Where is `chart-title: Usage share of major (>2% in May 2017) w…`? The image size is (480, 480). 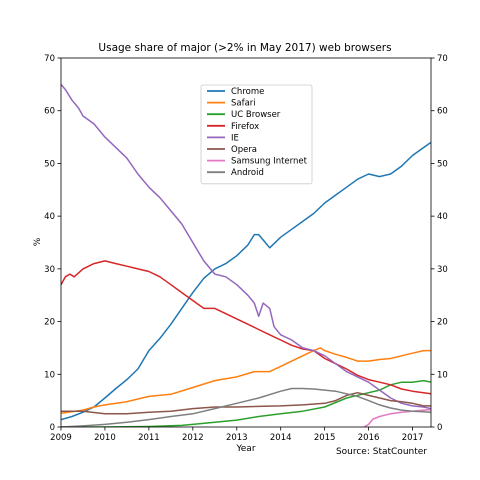
chart-title: Usage share of major (>2% in May 2017) w… is located at coordinates (244, 48).